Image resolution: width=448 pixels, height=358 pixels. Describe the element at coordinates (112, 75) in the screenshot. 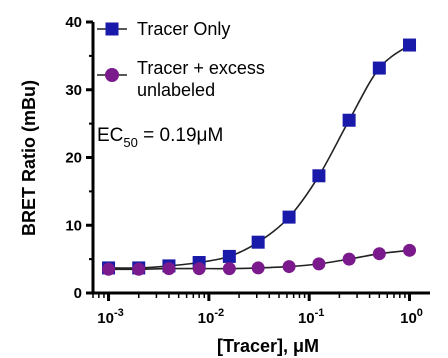

I see `legend-marker-circle` at that location.